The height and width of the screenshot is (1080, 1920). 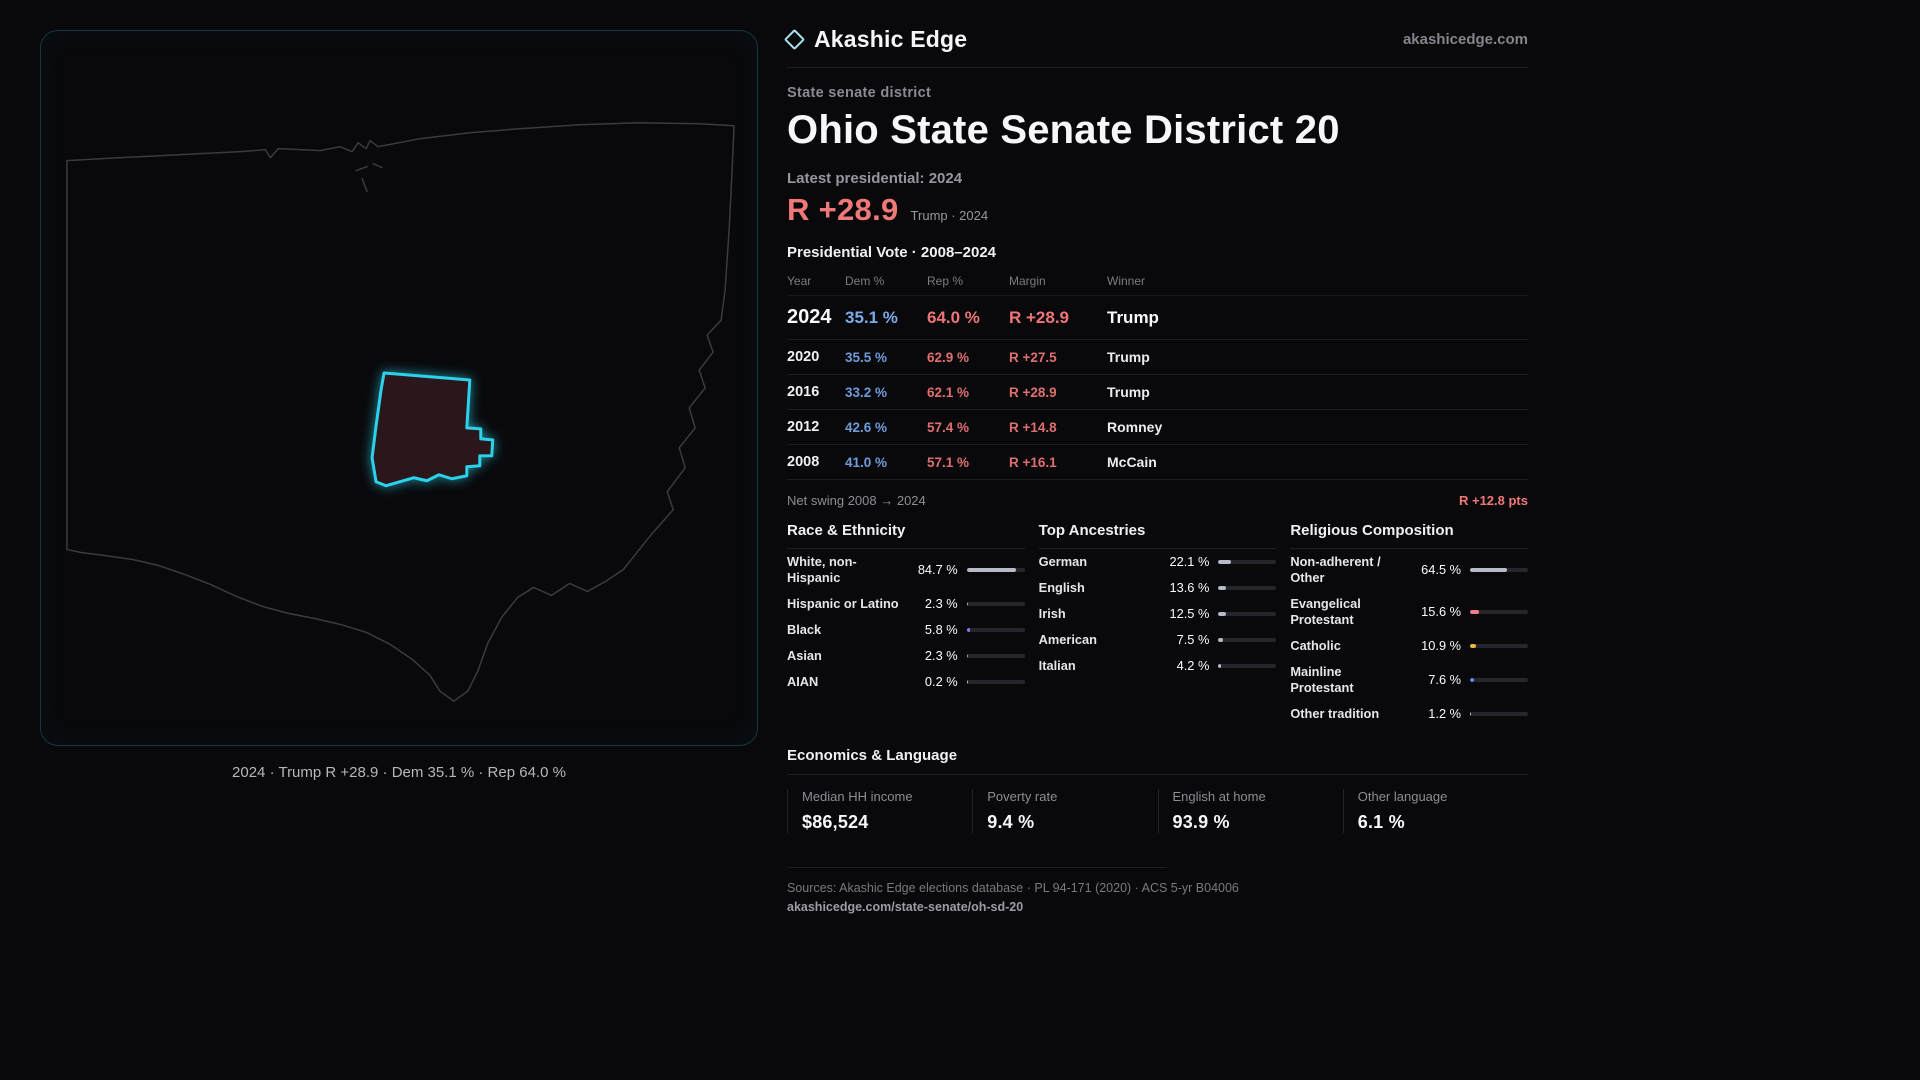 I want to click on cell-dem-pct: 35.1 %, so click(x=871, y=317).